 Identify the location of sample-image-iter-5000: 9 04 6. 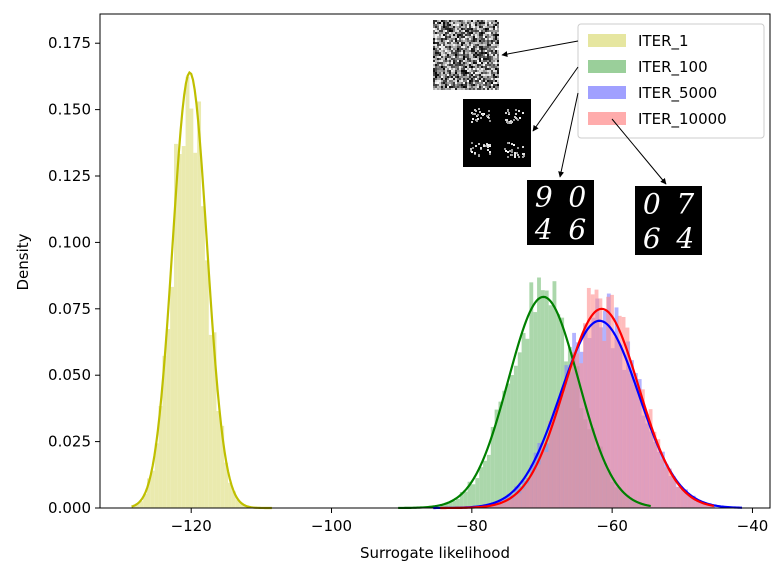
(560, 213).